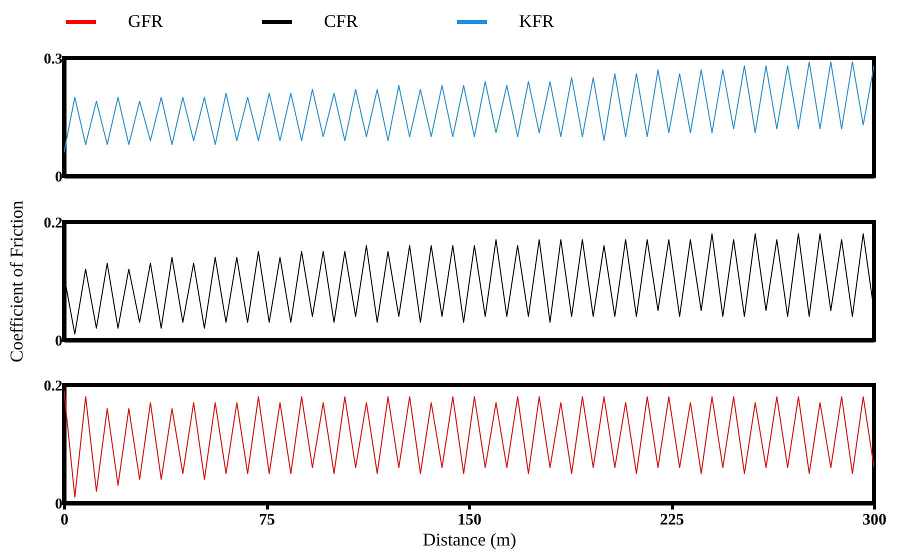 This screenshot has height=560, width=922. Describe the element at coordinates (672, 520) in the screenshot. I see `x-tick-label: 225` at that location.